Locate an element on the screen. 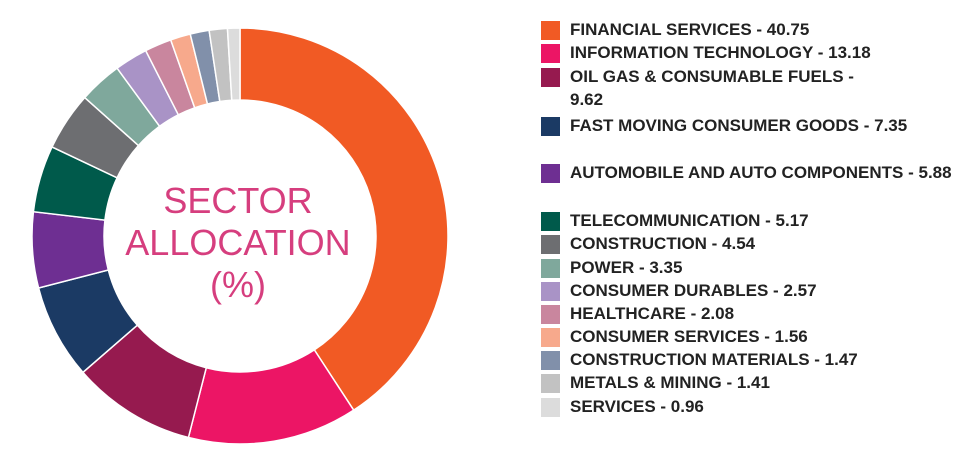 The image size is (964, 461). legend-label: METALS & MINING - 1.41 is located at coordinates (670, 382).